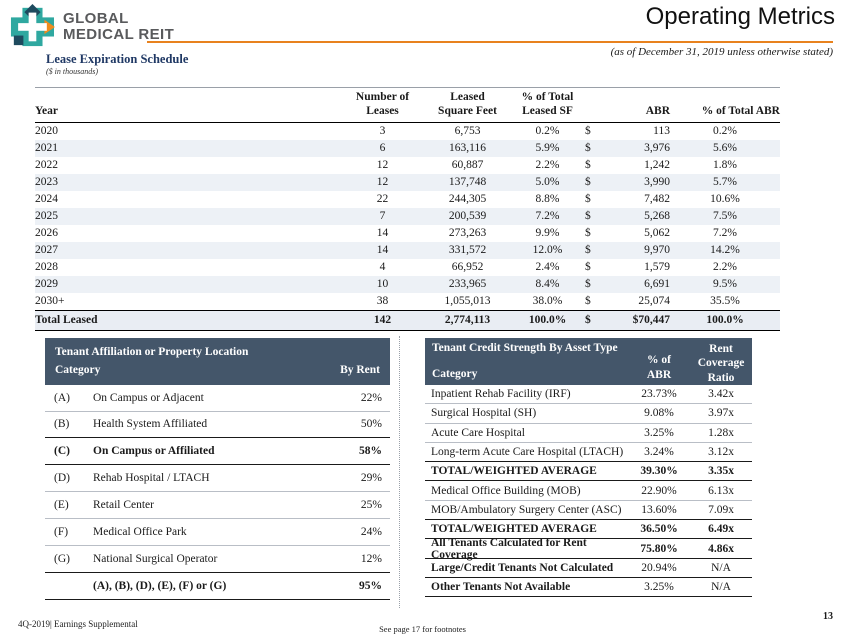 The height and width of the screenshot is (634, 845). Describe the element at coordinates (657, 249) in the screenshot. I see `abr-cell: 9,970` at that location.